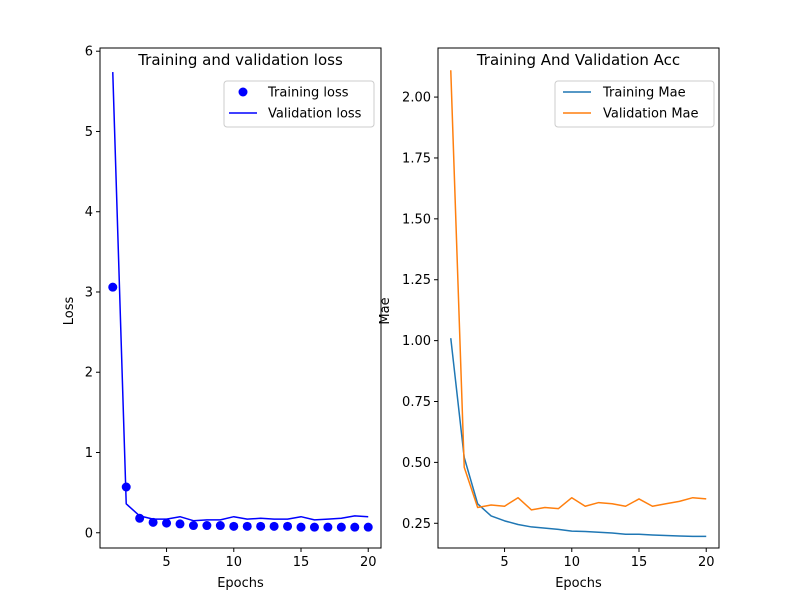 Image resolution: width=800 pixels, height=614 pixels. I want to click on mae-y-tick-label: 0.75, so click(416, 402).